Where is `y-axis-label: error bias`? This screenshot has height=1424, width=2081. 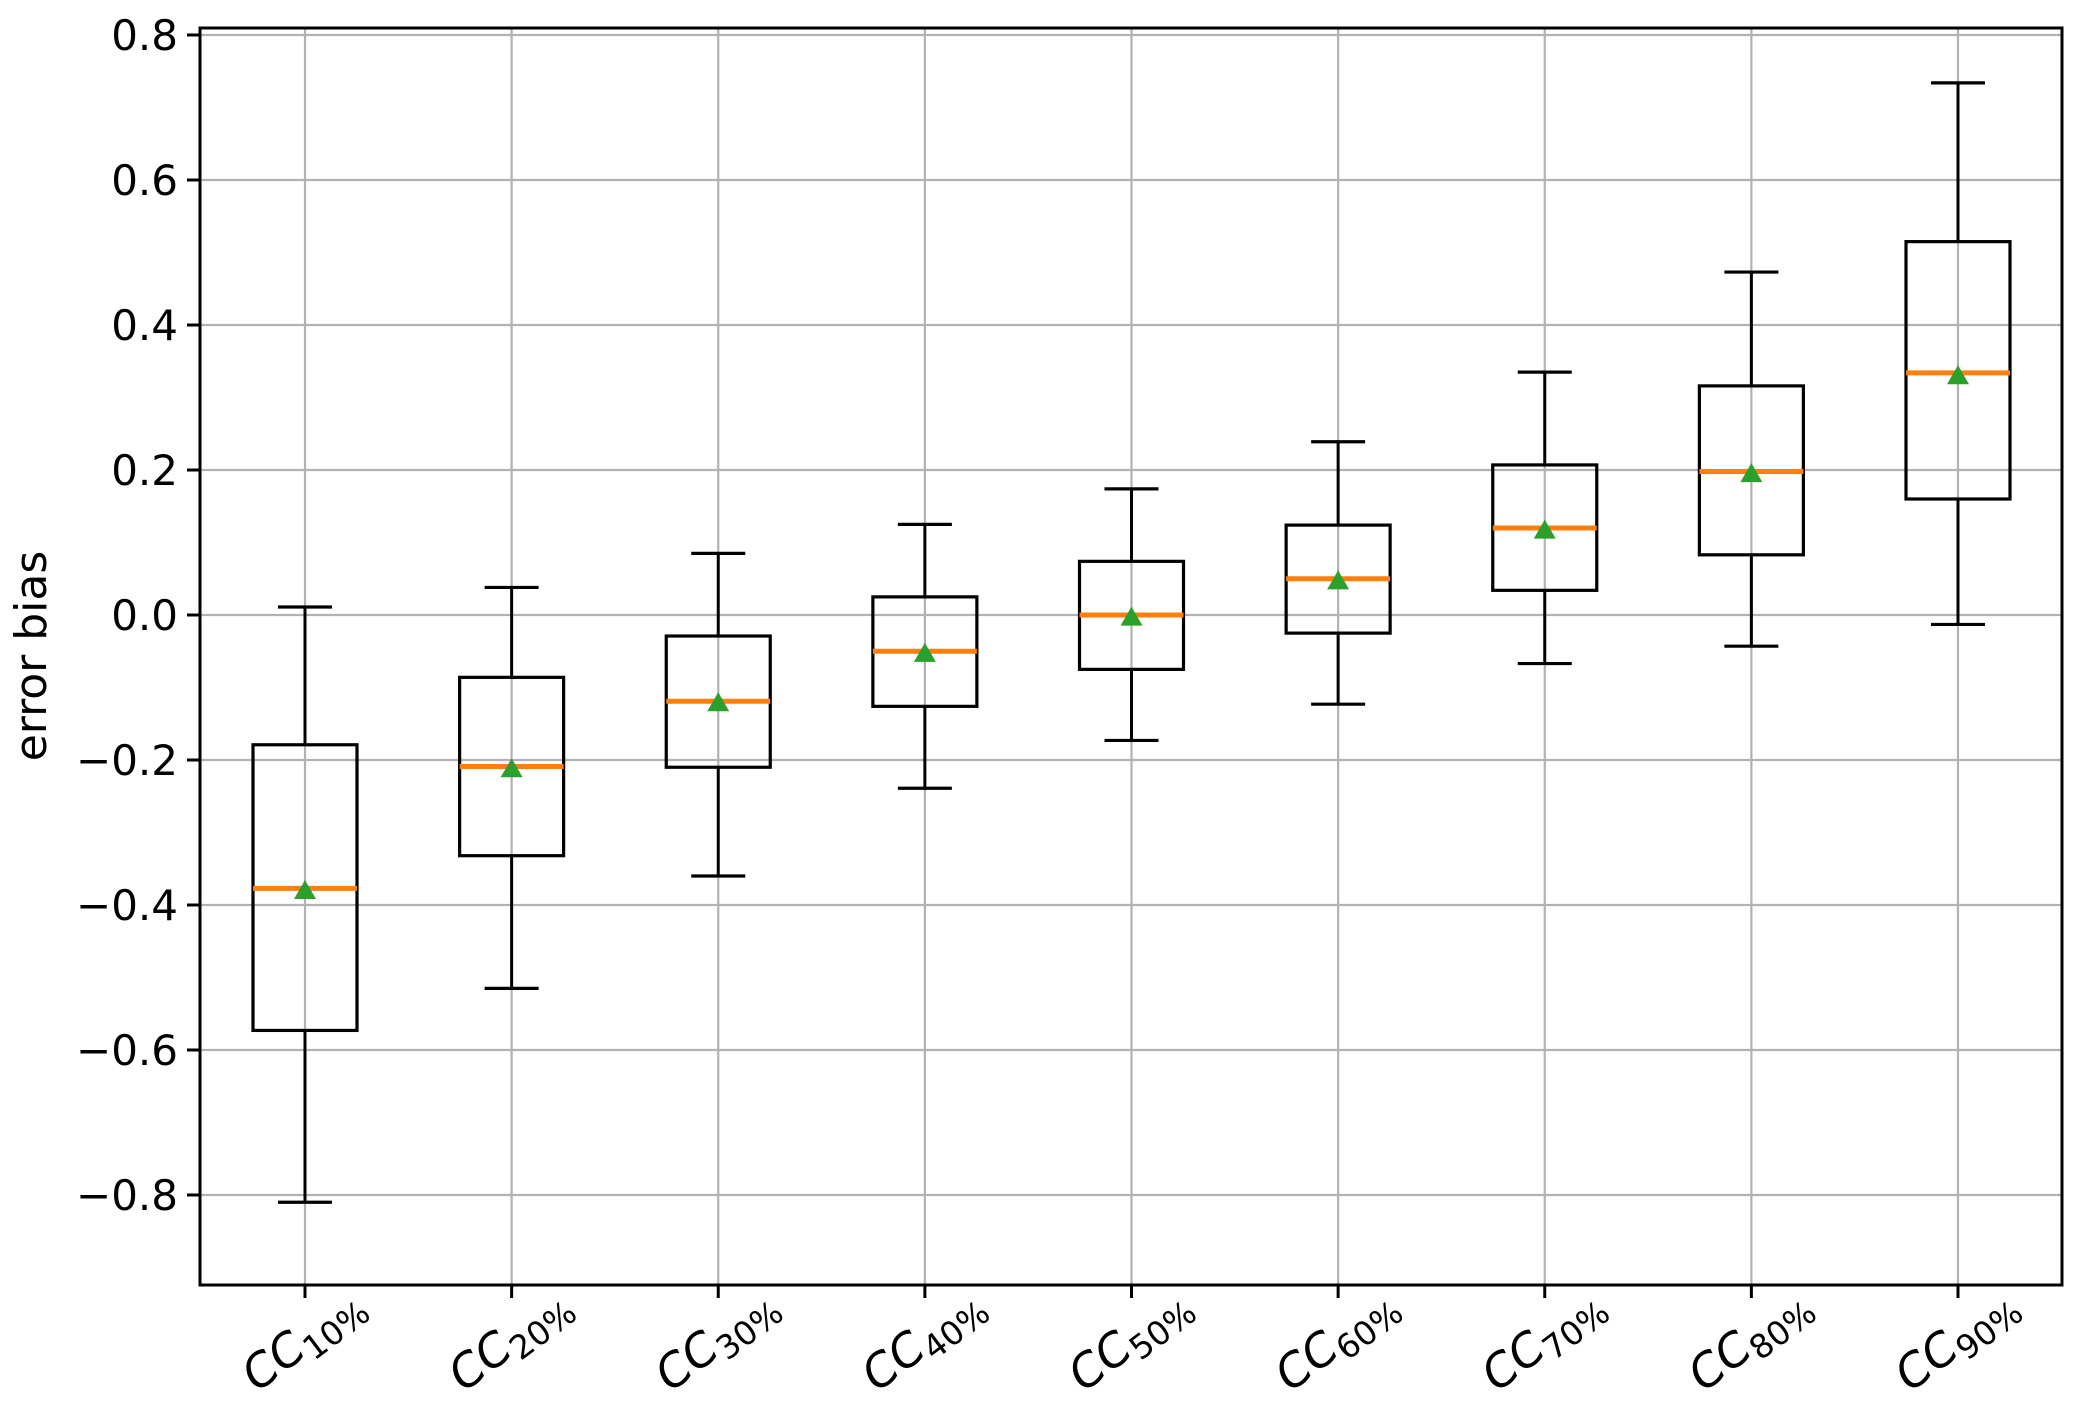
y-axis-label: error bias is located at coordinates (31, 656).